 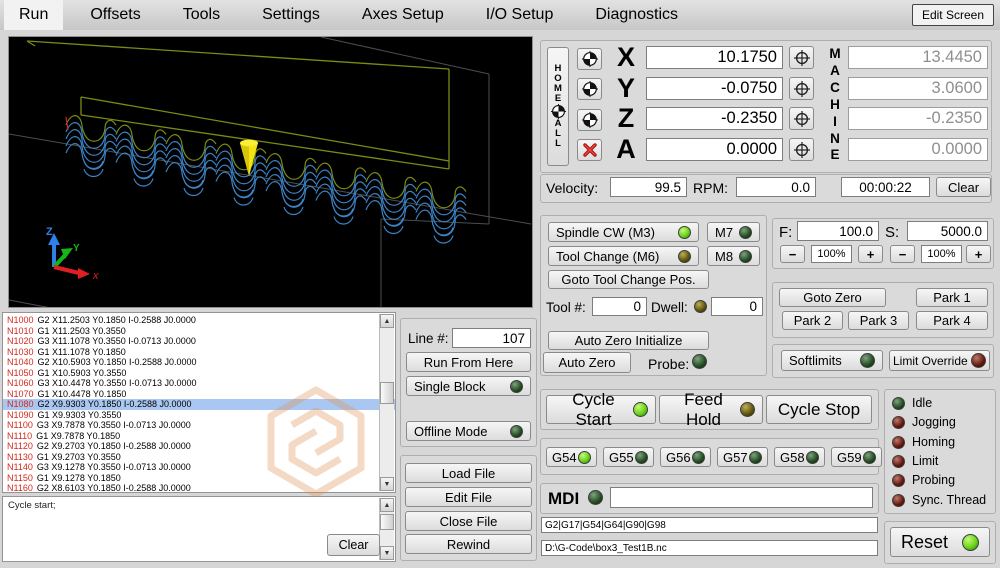 I want to click on park2-button: Park 2, so click(x=812, y=320).